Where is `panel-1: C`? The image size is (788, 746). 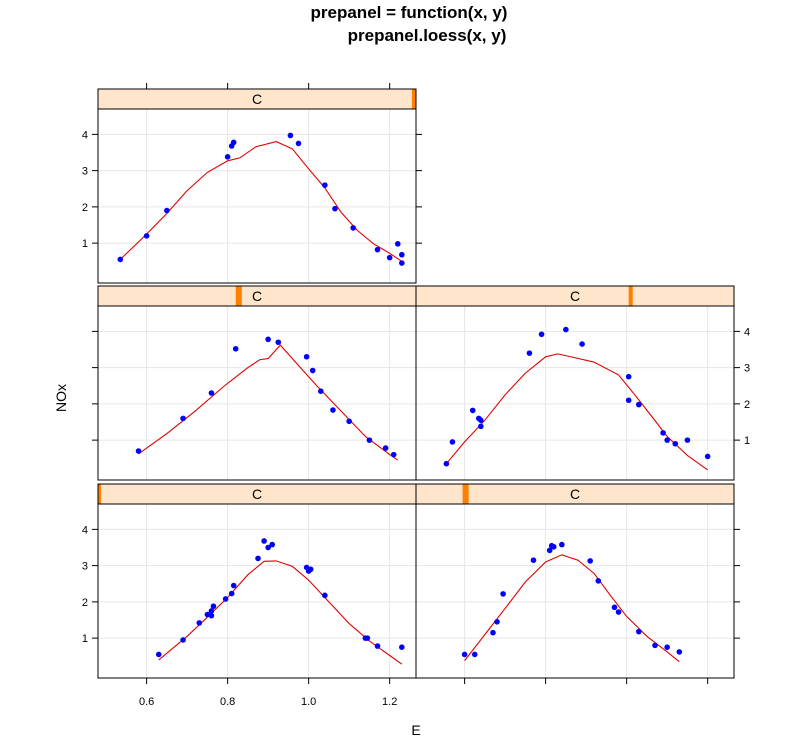 panel-1: C is located at coordinates (257, 186).